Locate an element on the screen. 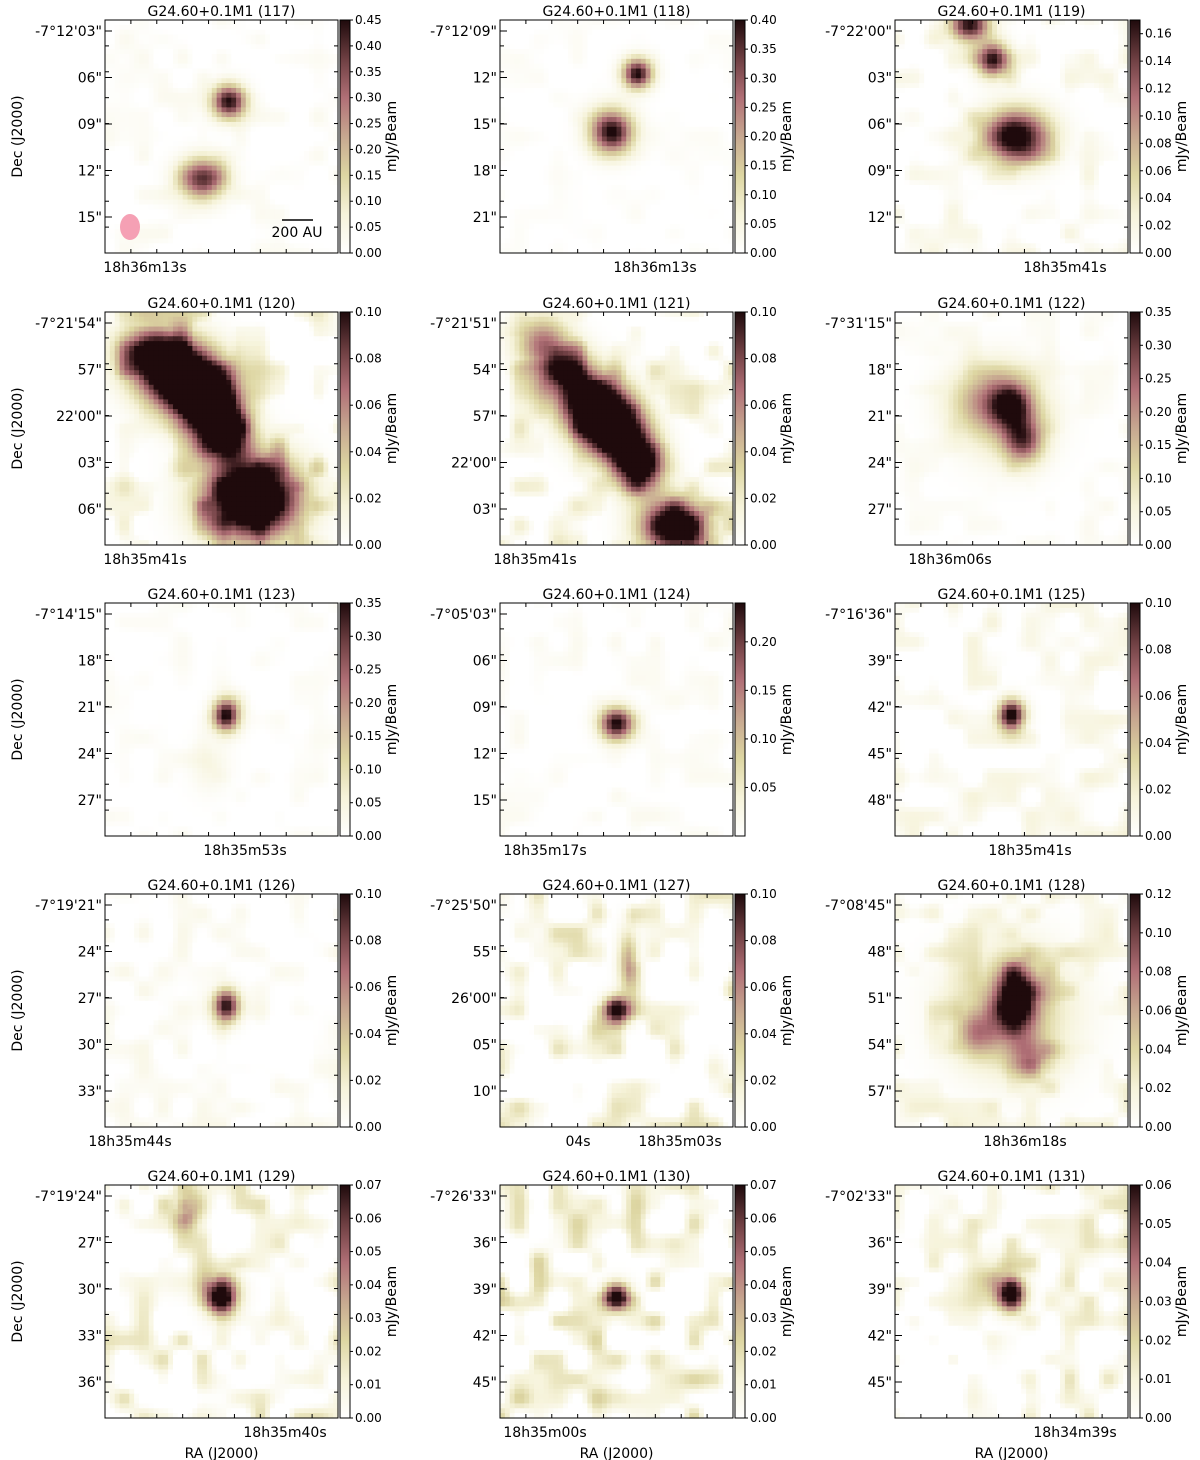  colorbar-tick-label: 0.35 is located at coordinates (763, 49).